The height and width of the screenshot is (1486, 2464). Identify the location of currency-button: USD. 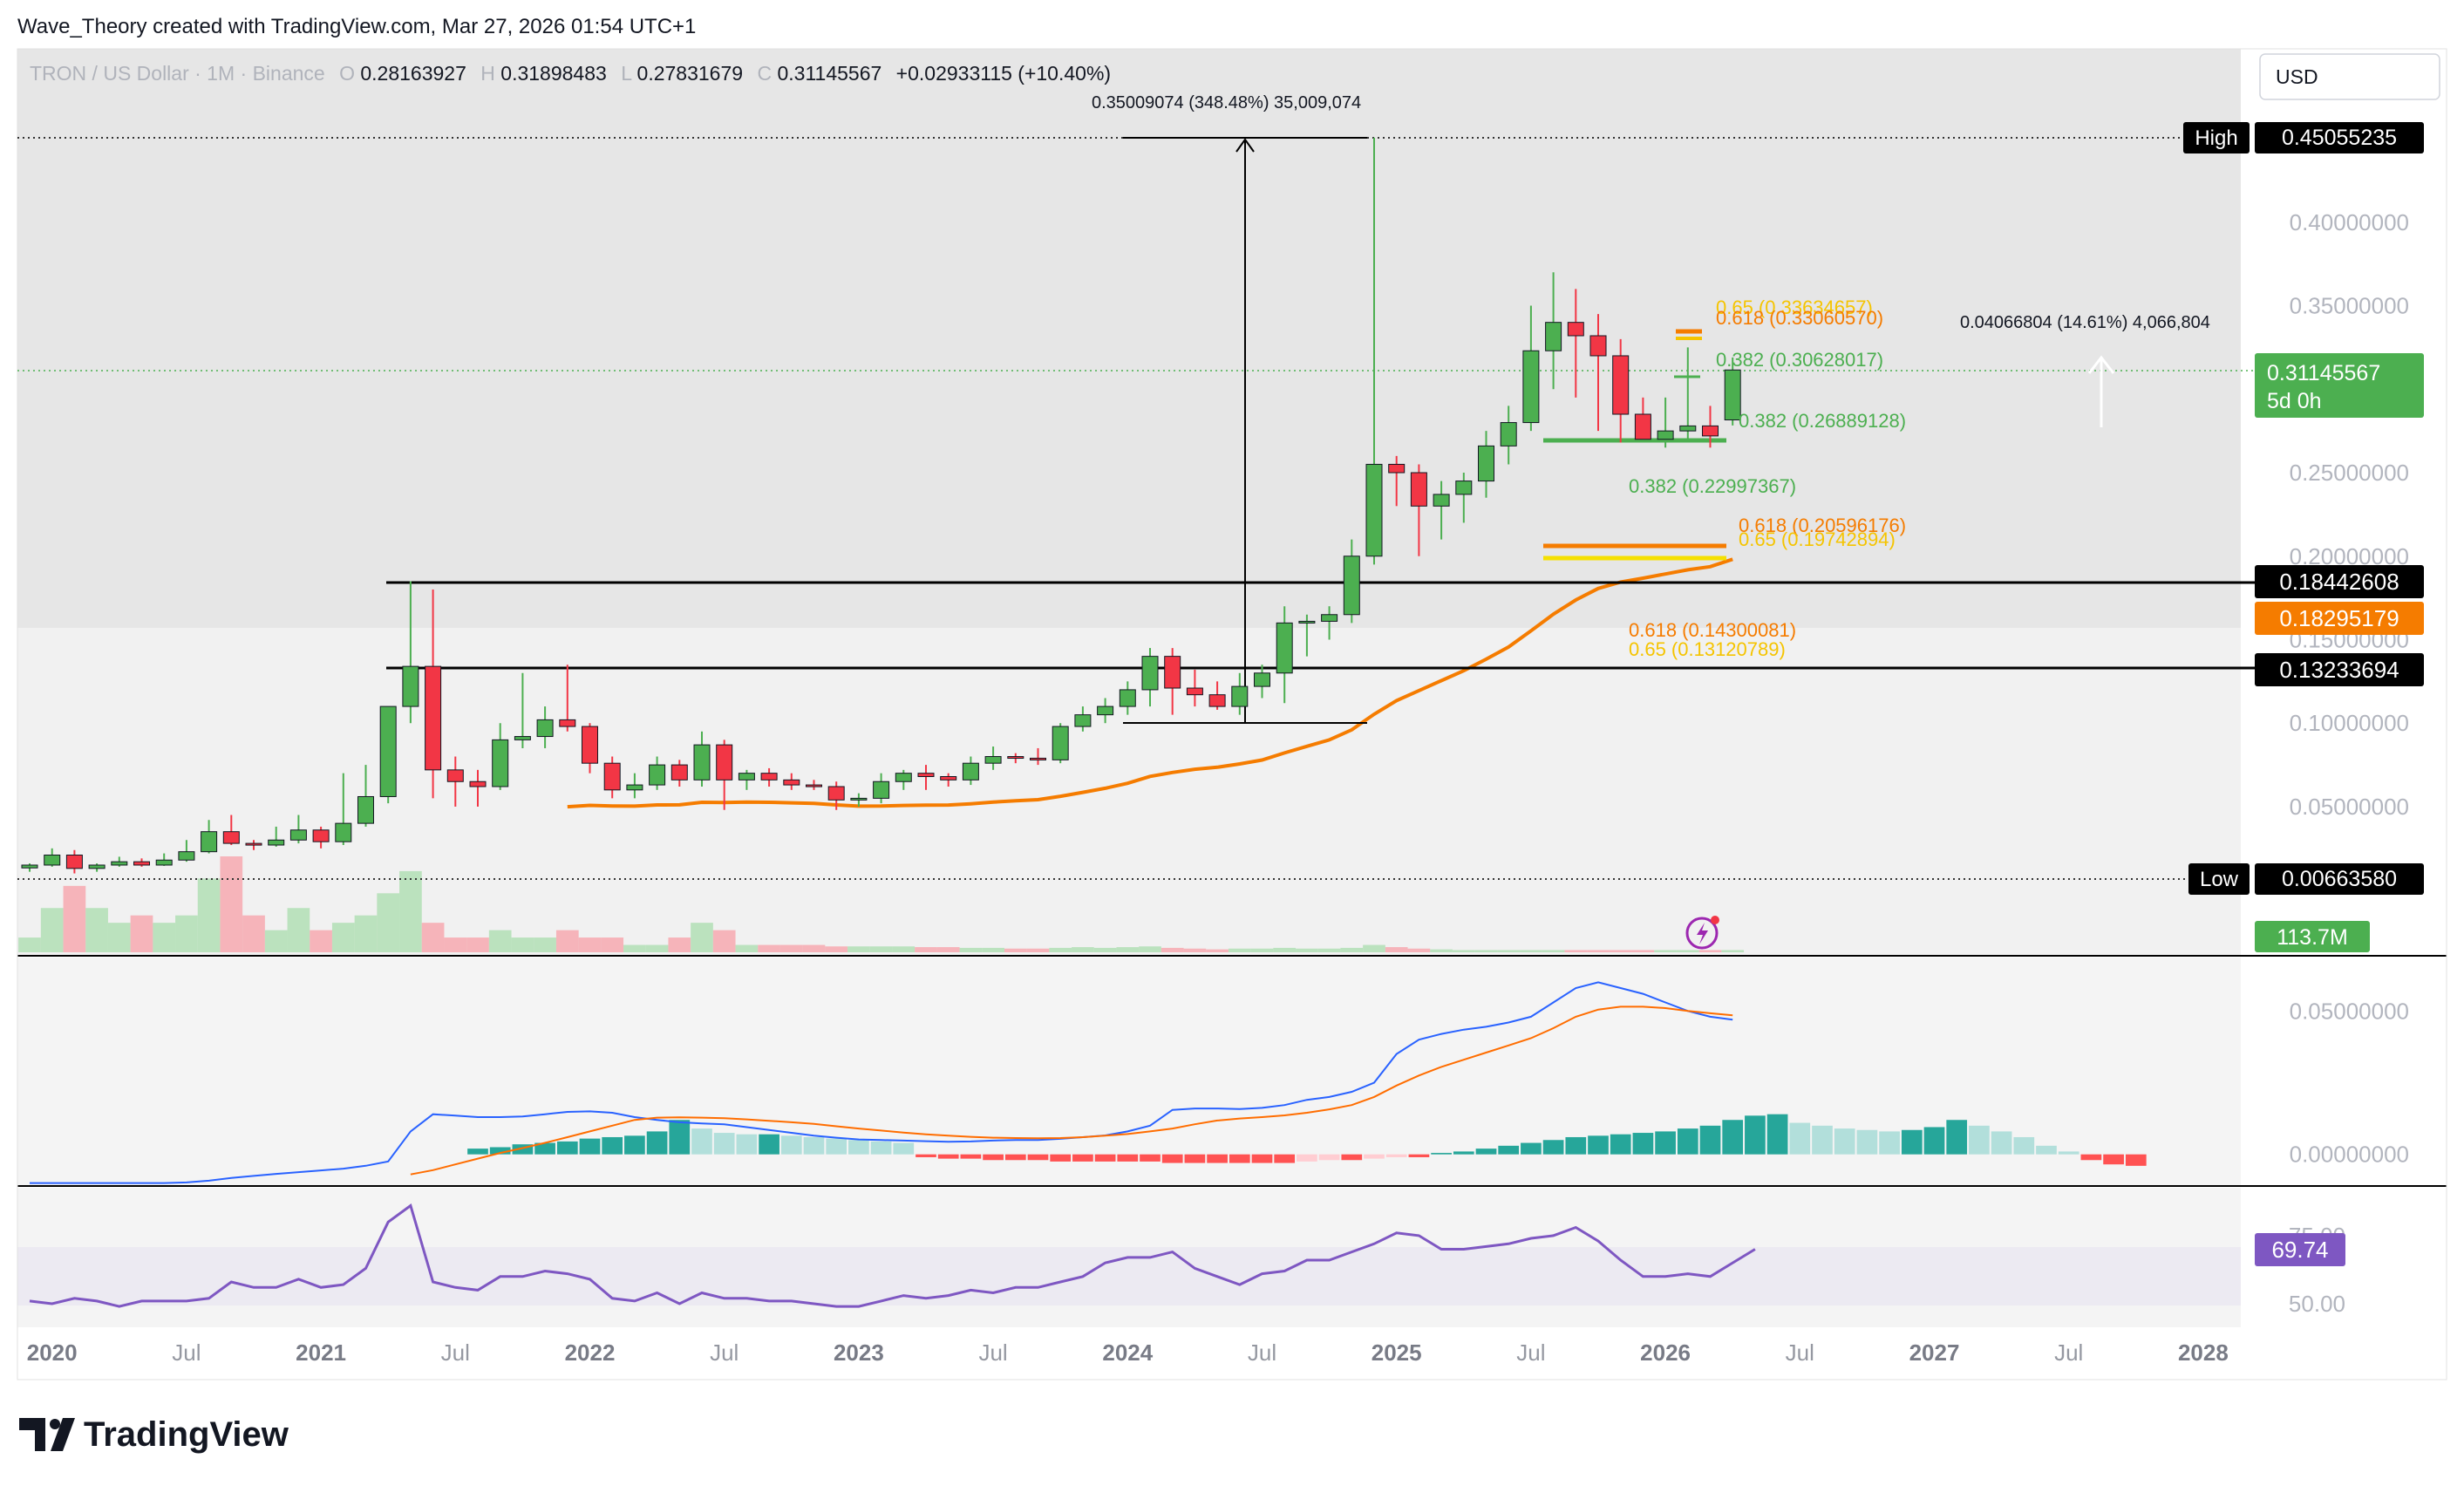
(2349, 76).